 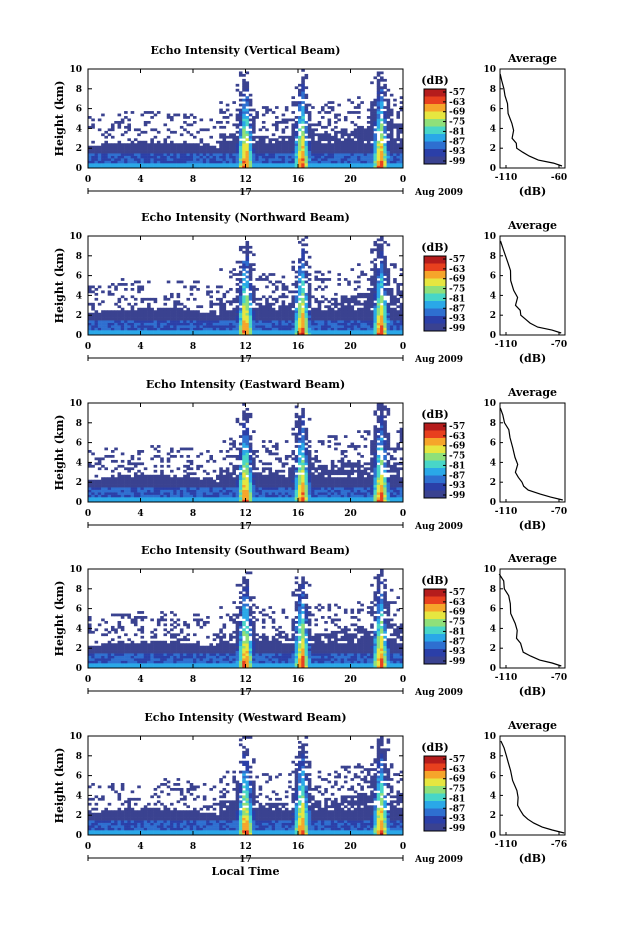 What do you see at coordinates (79, 90) in the screenshot?
I see `y-tick-label: 8` at bounding box center [79, 90].